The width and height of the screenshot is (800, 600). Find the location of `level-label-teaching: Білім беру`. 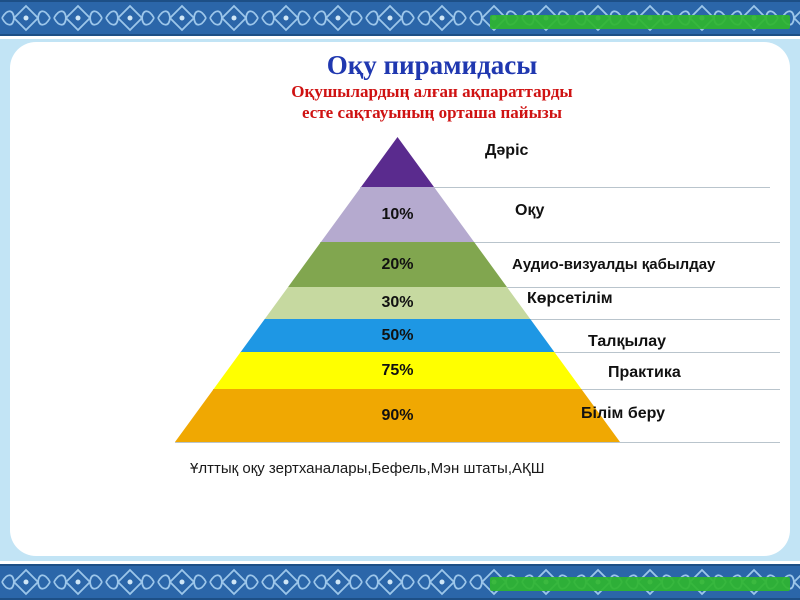

level-label-teaching: Білім беру is located at coordinates (623, 413).